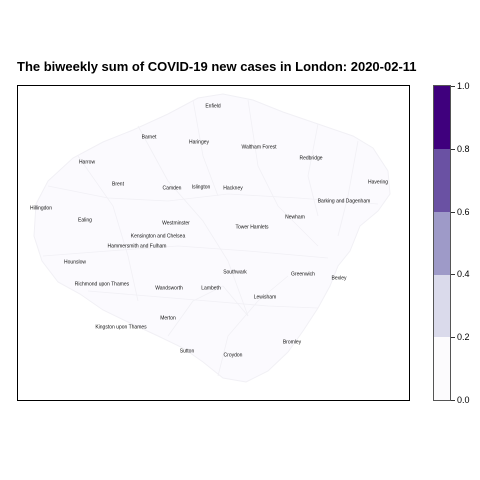 This screenshot has height=480, width=480. Describe the element at coordinates (121, 327) in the screenshot. I see `borough-label: Kingston upon Thames` at that location.